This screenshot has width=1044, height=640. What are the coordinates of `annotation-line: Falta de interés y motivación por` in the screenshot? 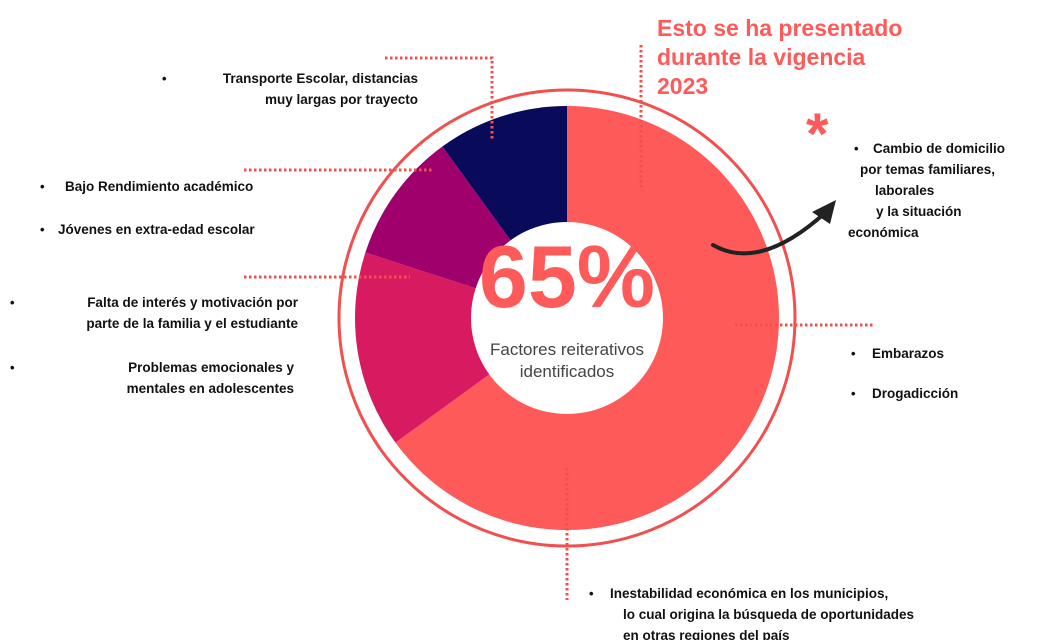 It's located at (192, 302).